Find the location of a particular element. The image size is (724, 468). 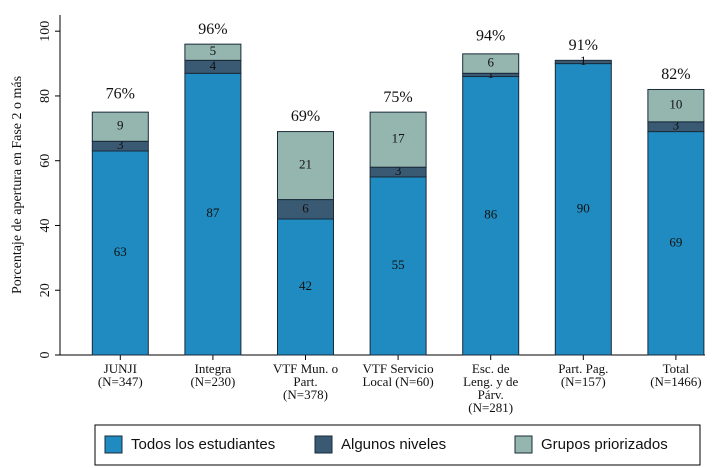

x-tick-label: (N=347) is located at coordinates (120, 381).